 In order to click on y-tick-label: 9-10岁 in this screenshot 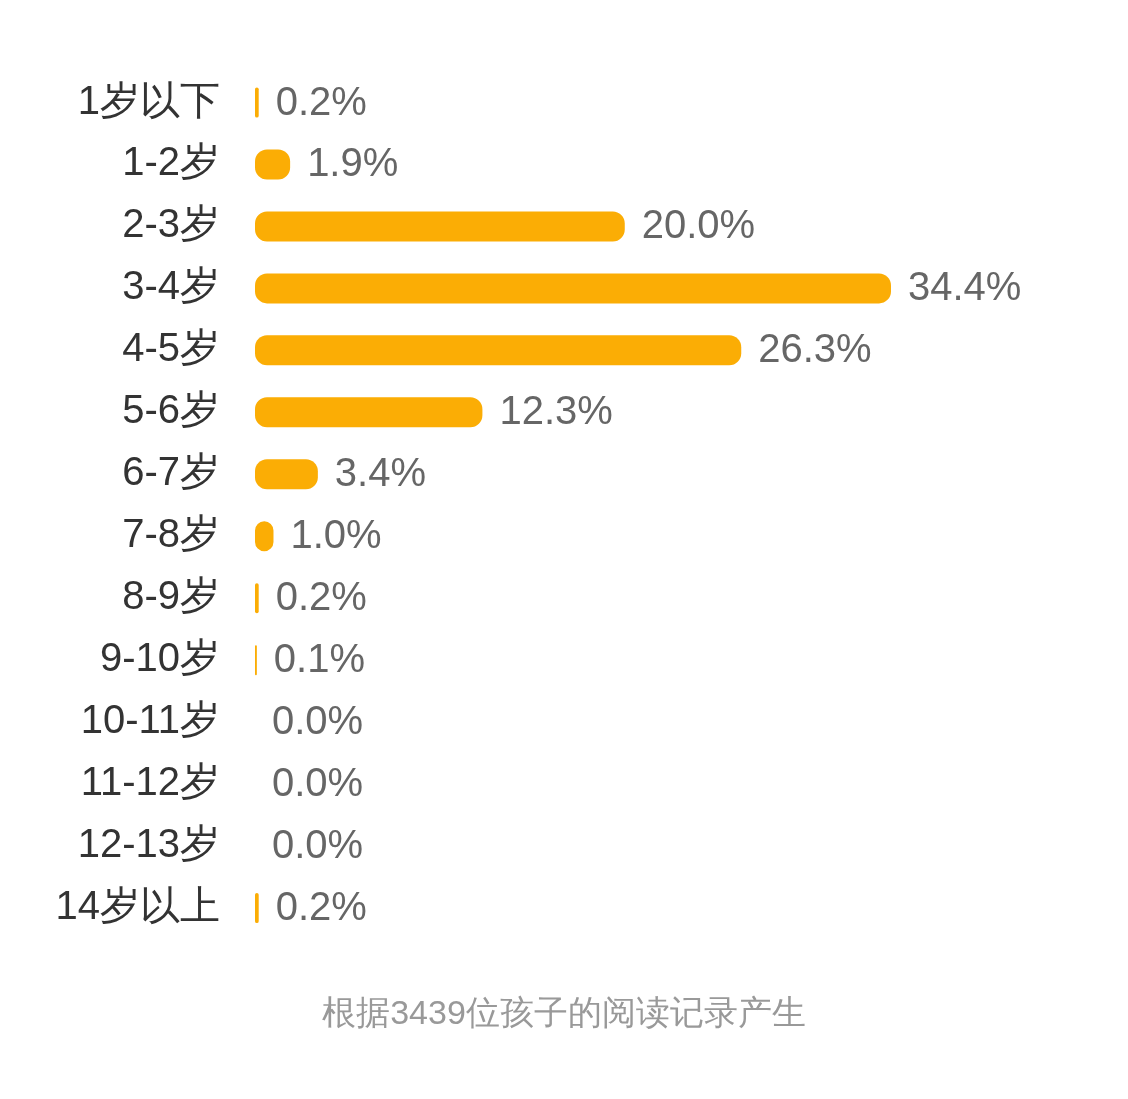, I will do `click(159, 657)`.